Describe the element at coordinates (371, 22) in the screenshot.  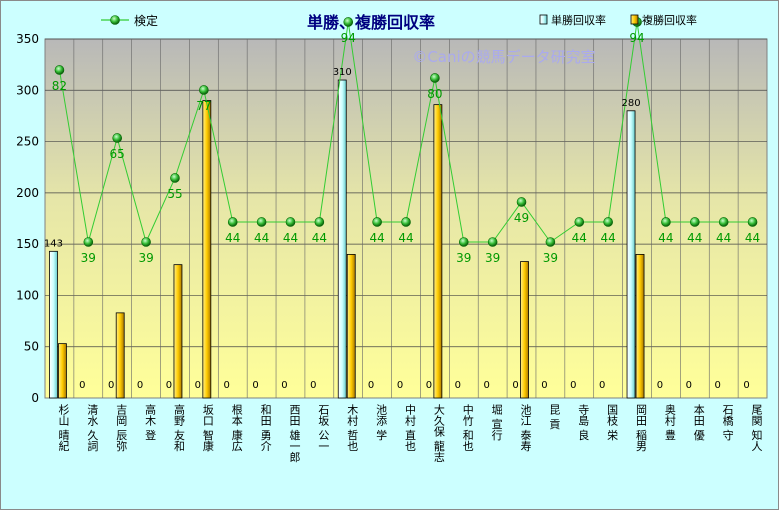
I see `chart-title: 単勝、複勝回収率` at that location.